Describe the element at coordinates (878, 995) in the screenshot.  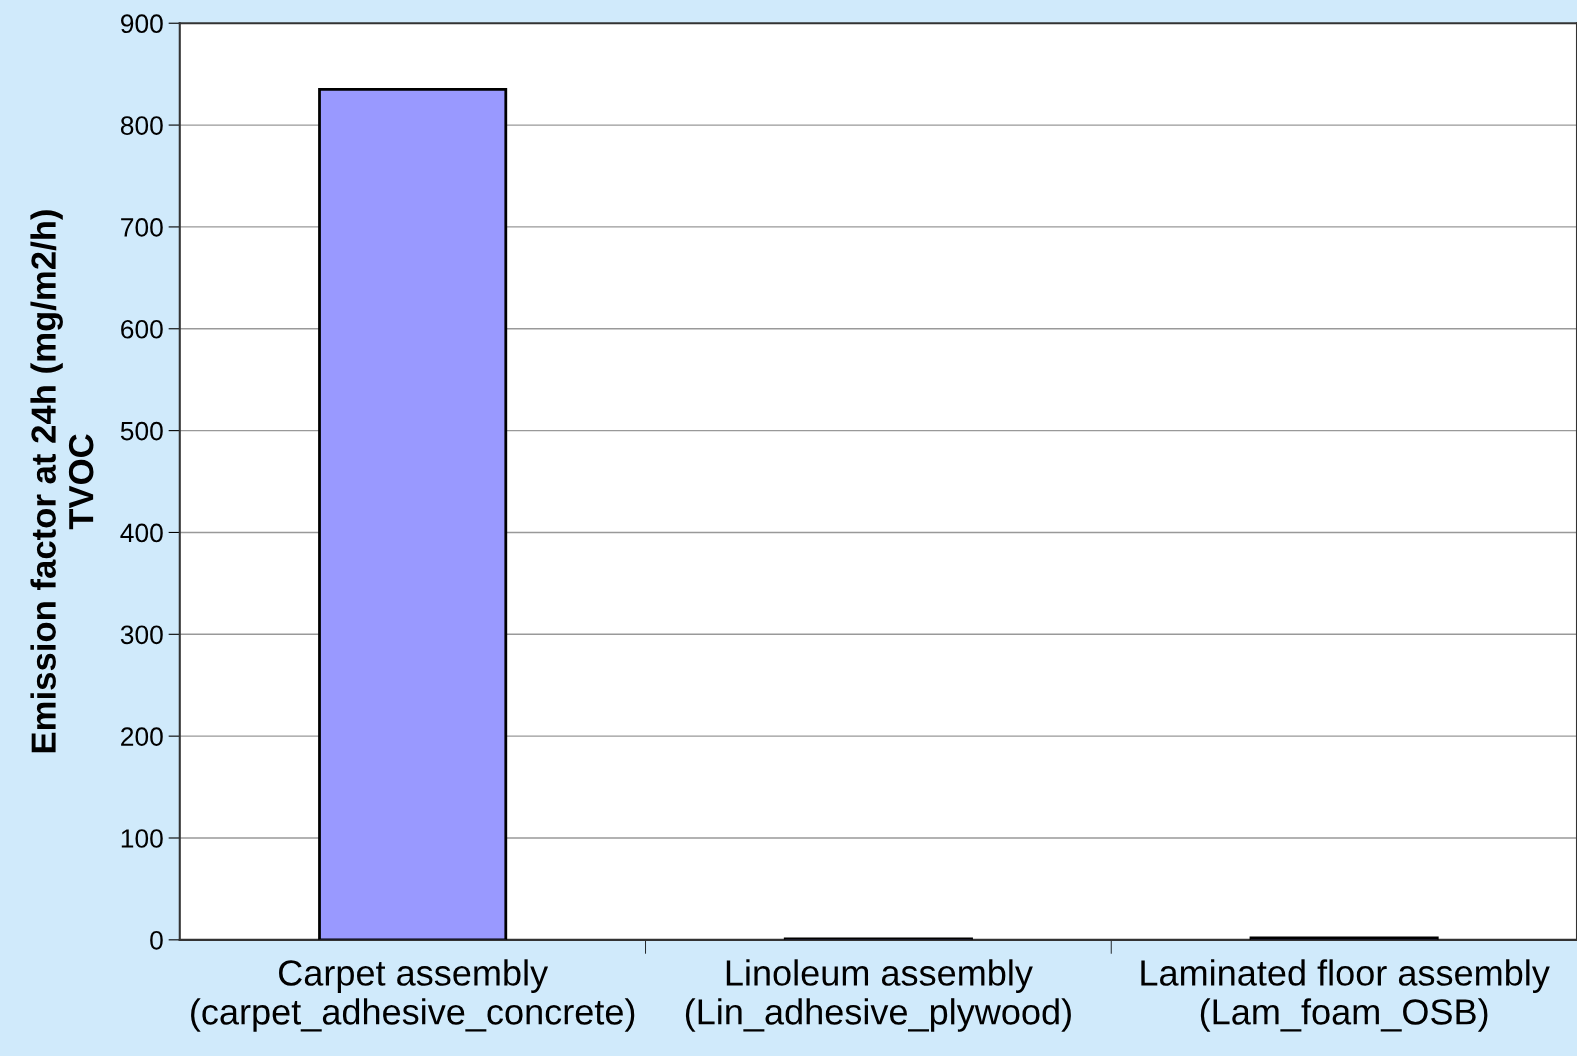
I see `x-tick-label: Linoleum assembly (Lin_adhesive_plywood)` at that location.